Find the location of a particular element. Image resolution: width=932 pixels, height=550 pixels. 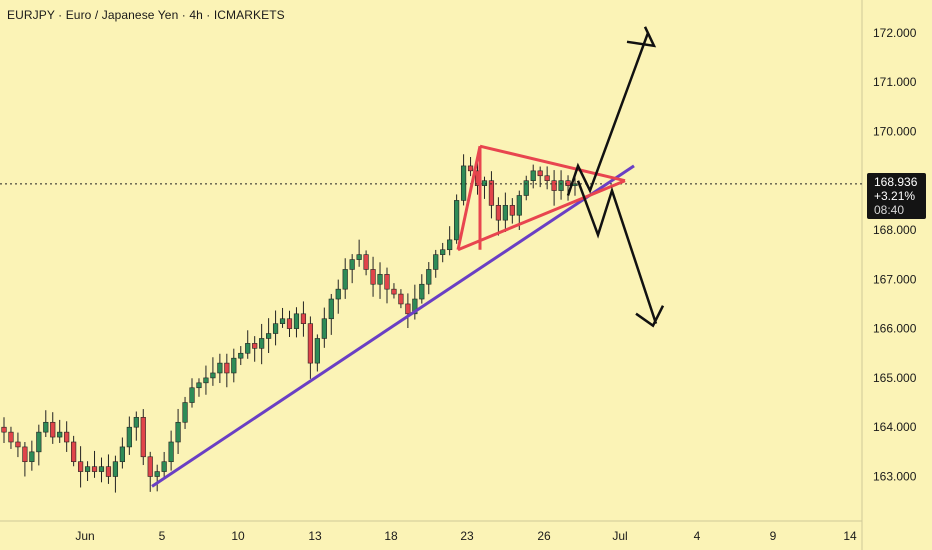

y-tick-label: 171.000 is located at coordinates (895, 82).